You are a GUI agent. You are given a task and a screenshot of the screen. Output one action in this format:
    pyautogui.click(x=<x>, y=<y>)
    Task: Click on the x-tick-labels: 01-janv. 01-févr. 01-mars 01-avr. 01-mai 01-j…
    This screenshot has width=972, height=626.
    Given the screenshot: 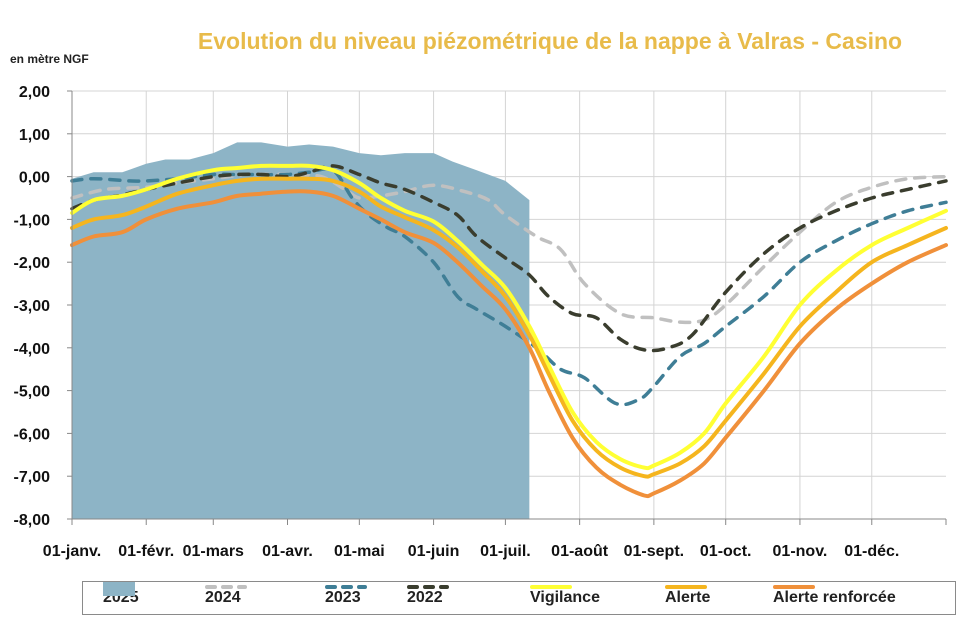 What is the action you would take?
    pyautogui.click(x=471, y=551)
    